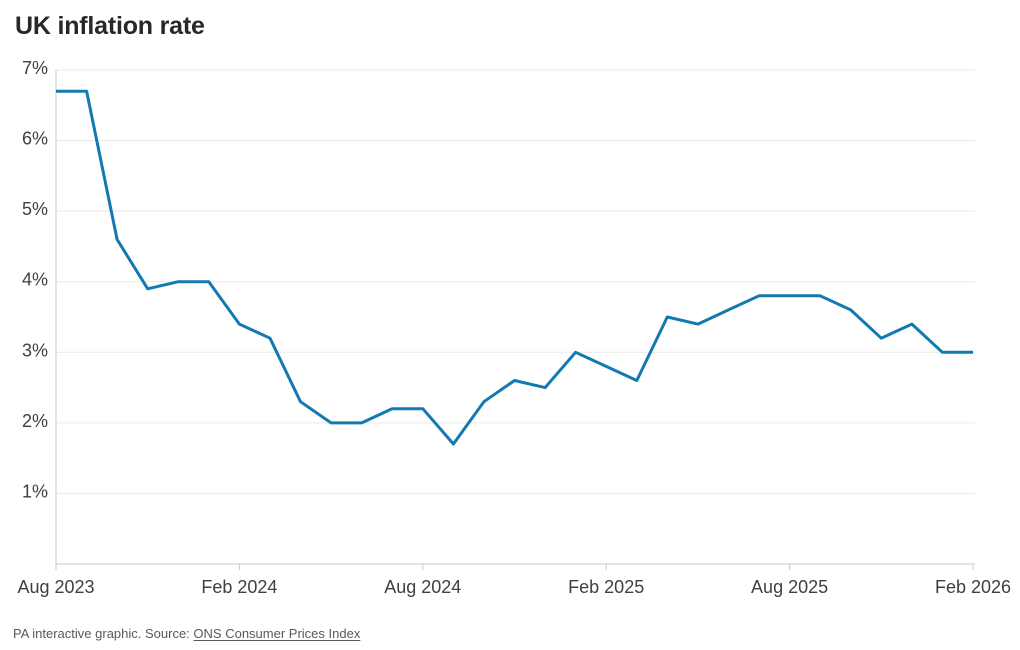 The width and height of the screenshot is (1020, 650). What do you see at coordinates (110, 26) in the screenshot?
I see `chart-title: UK inflation rate` at bounding box center [110, 26].